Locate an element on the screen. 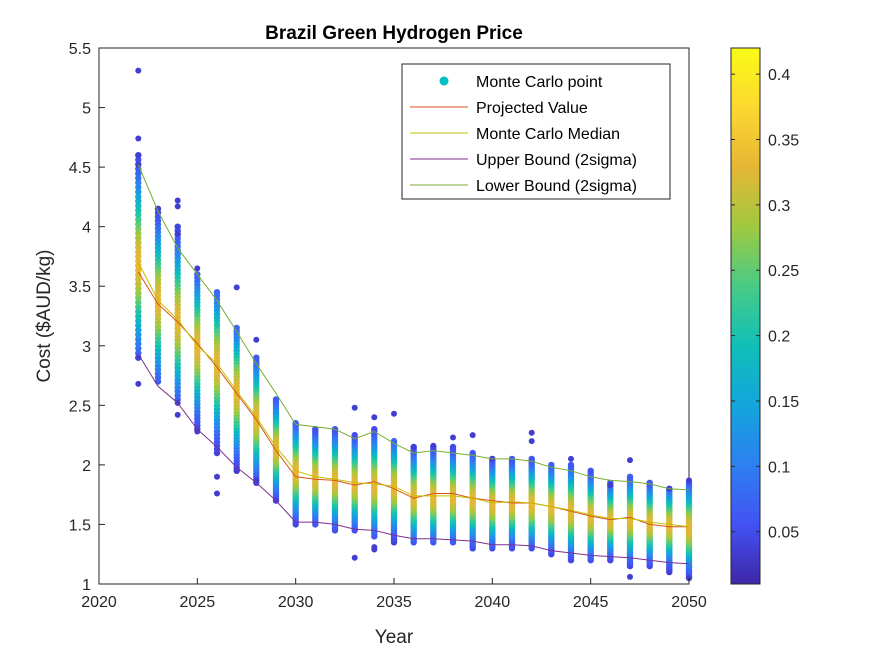 This screenshot has width=875, height=656. legend-entry: Projected Value is located at coordinates (532, 108).